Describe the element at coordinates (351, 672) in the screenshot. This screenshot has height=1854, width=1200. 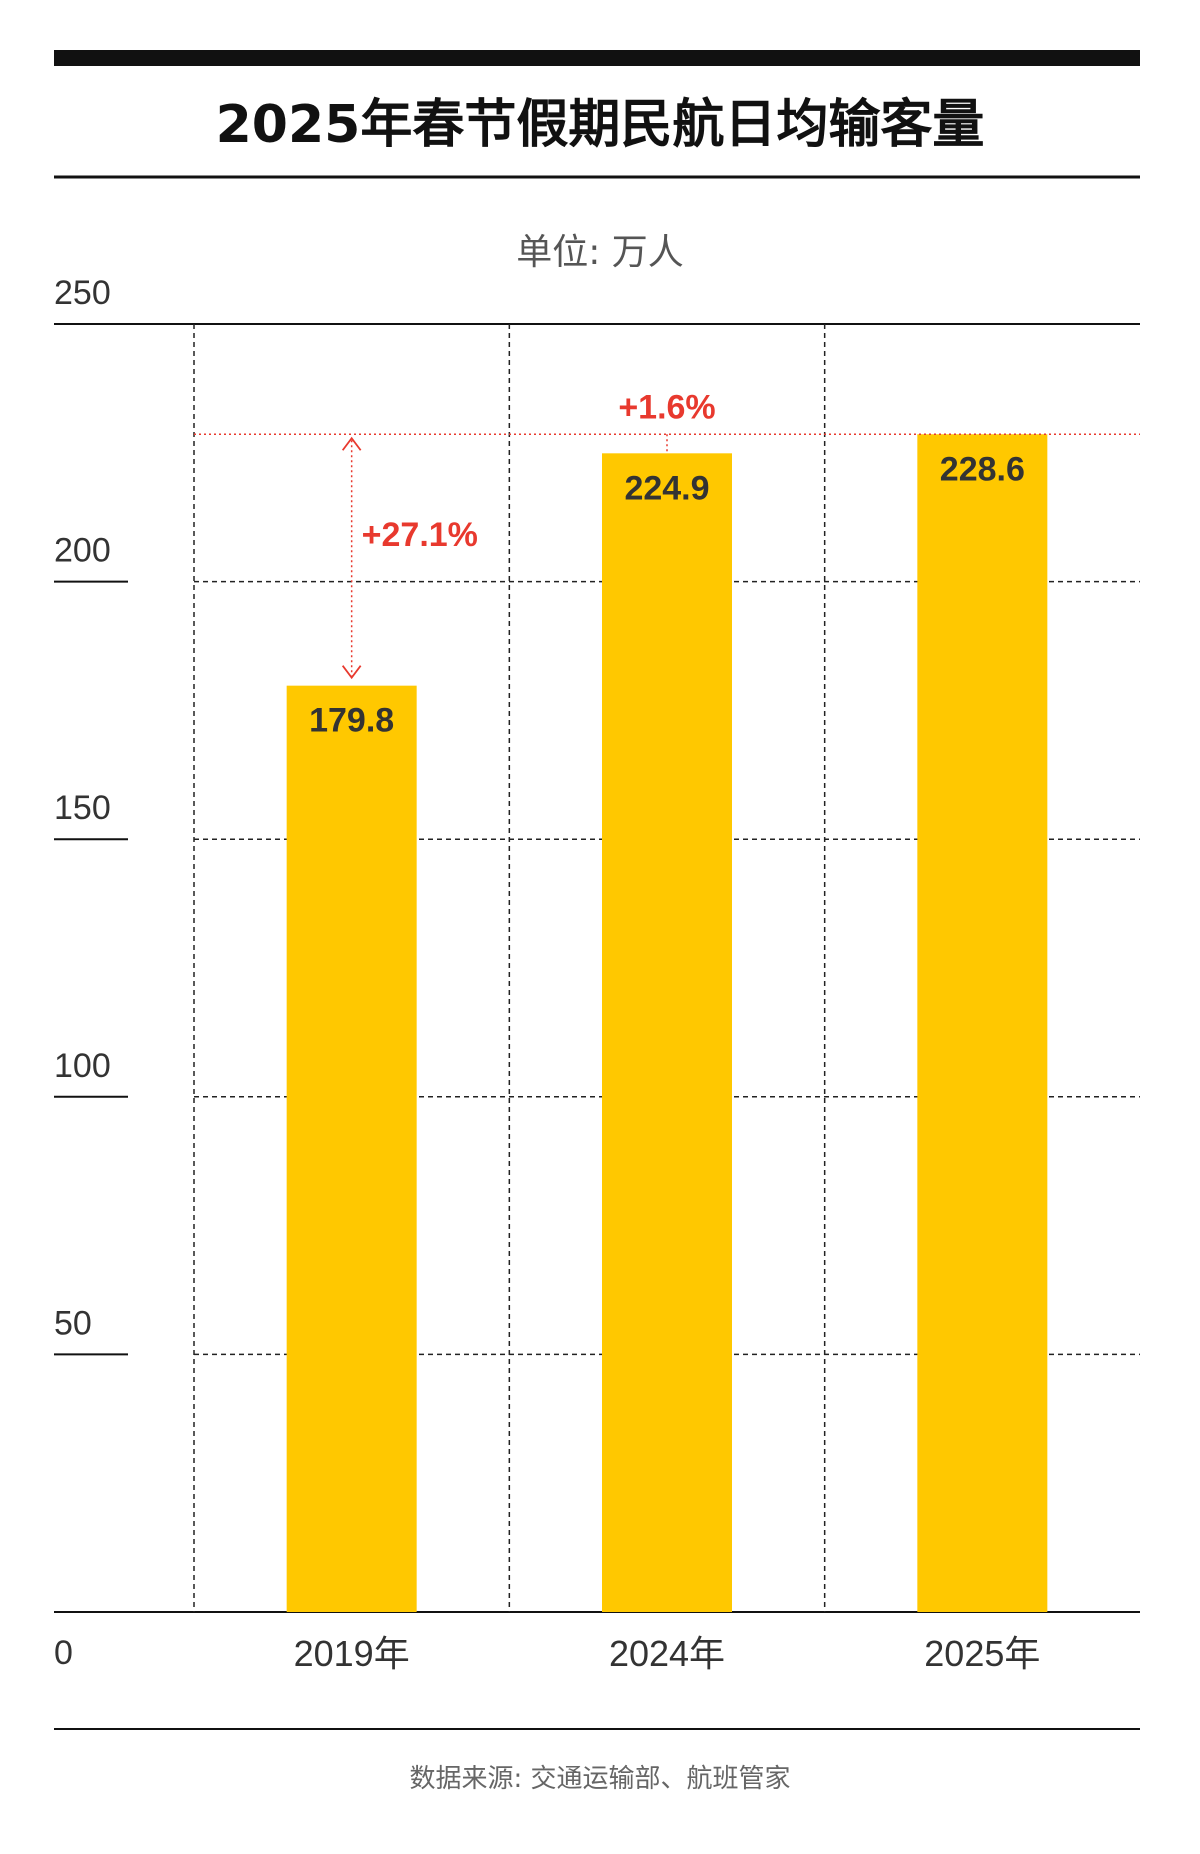
I see `arrow-down-icon` at that location.